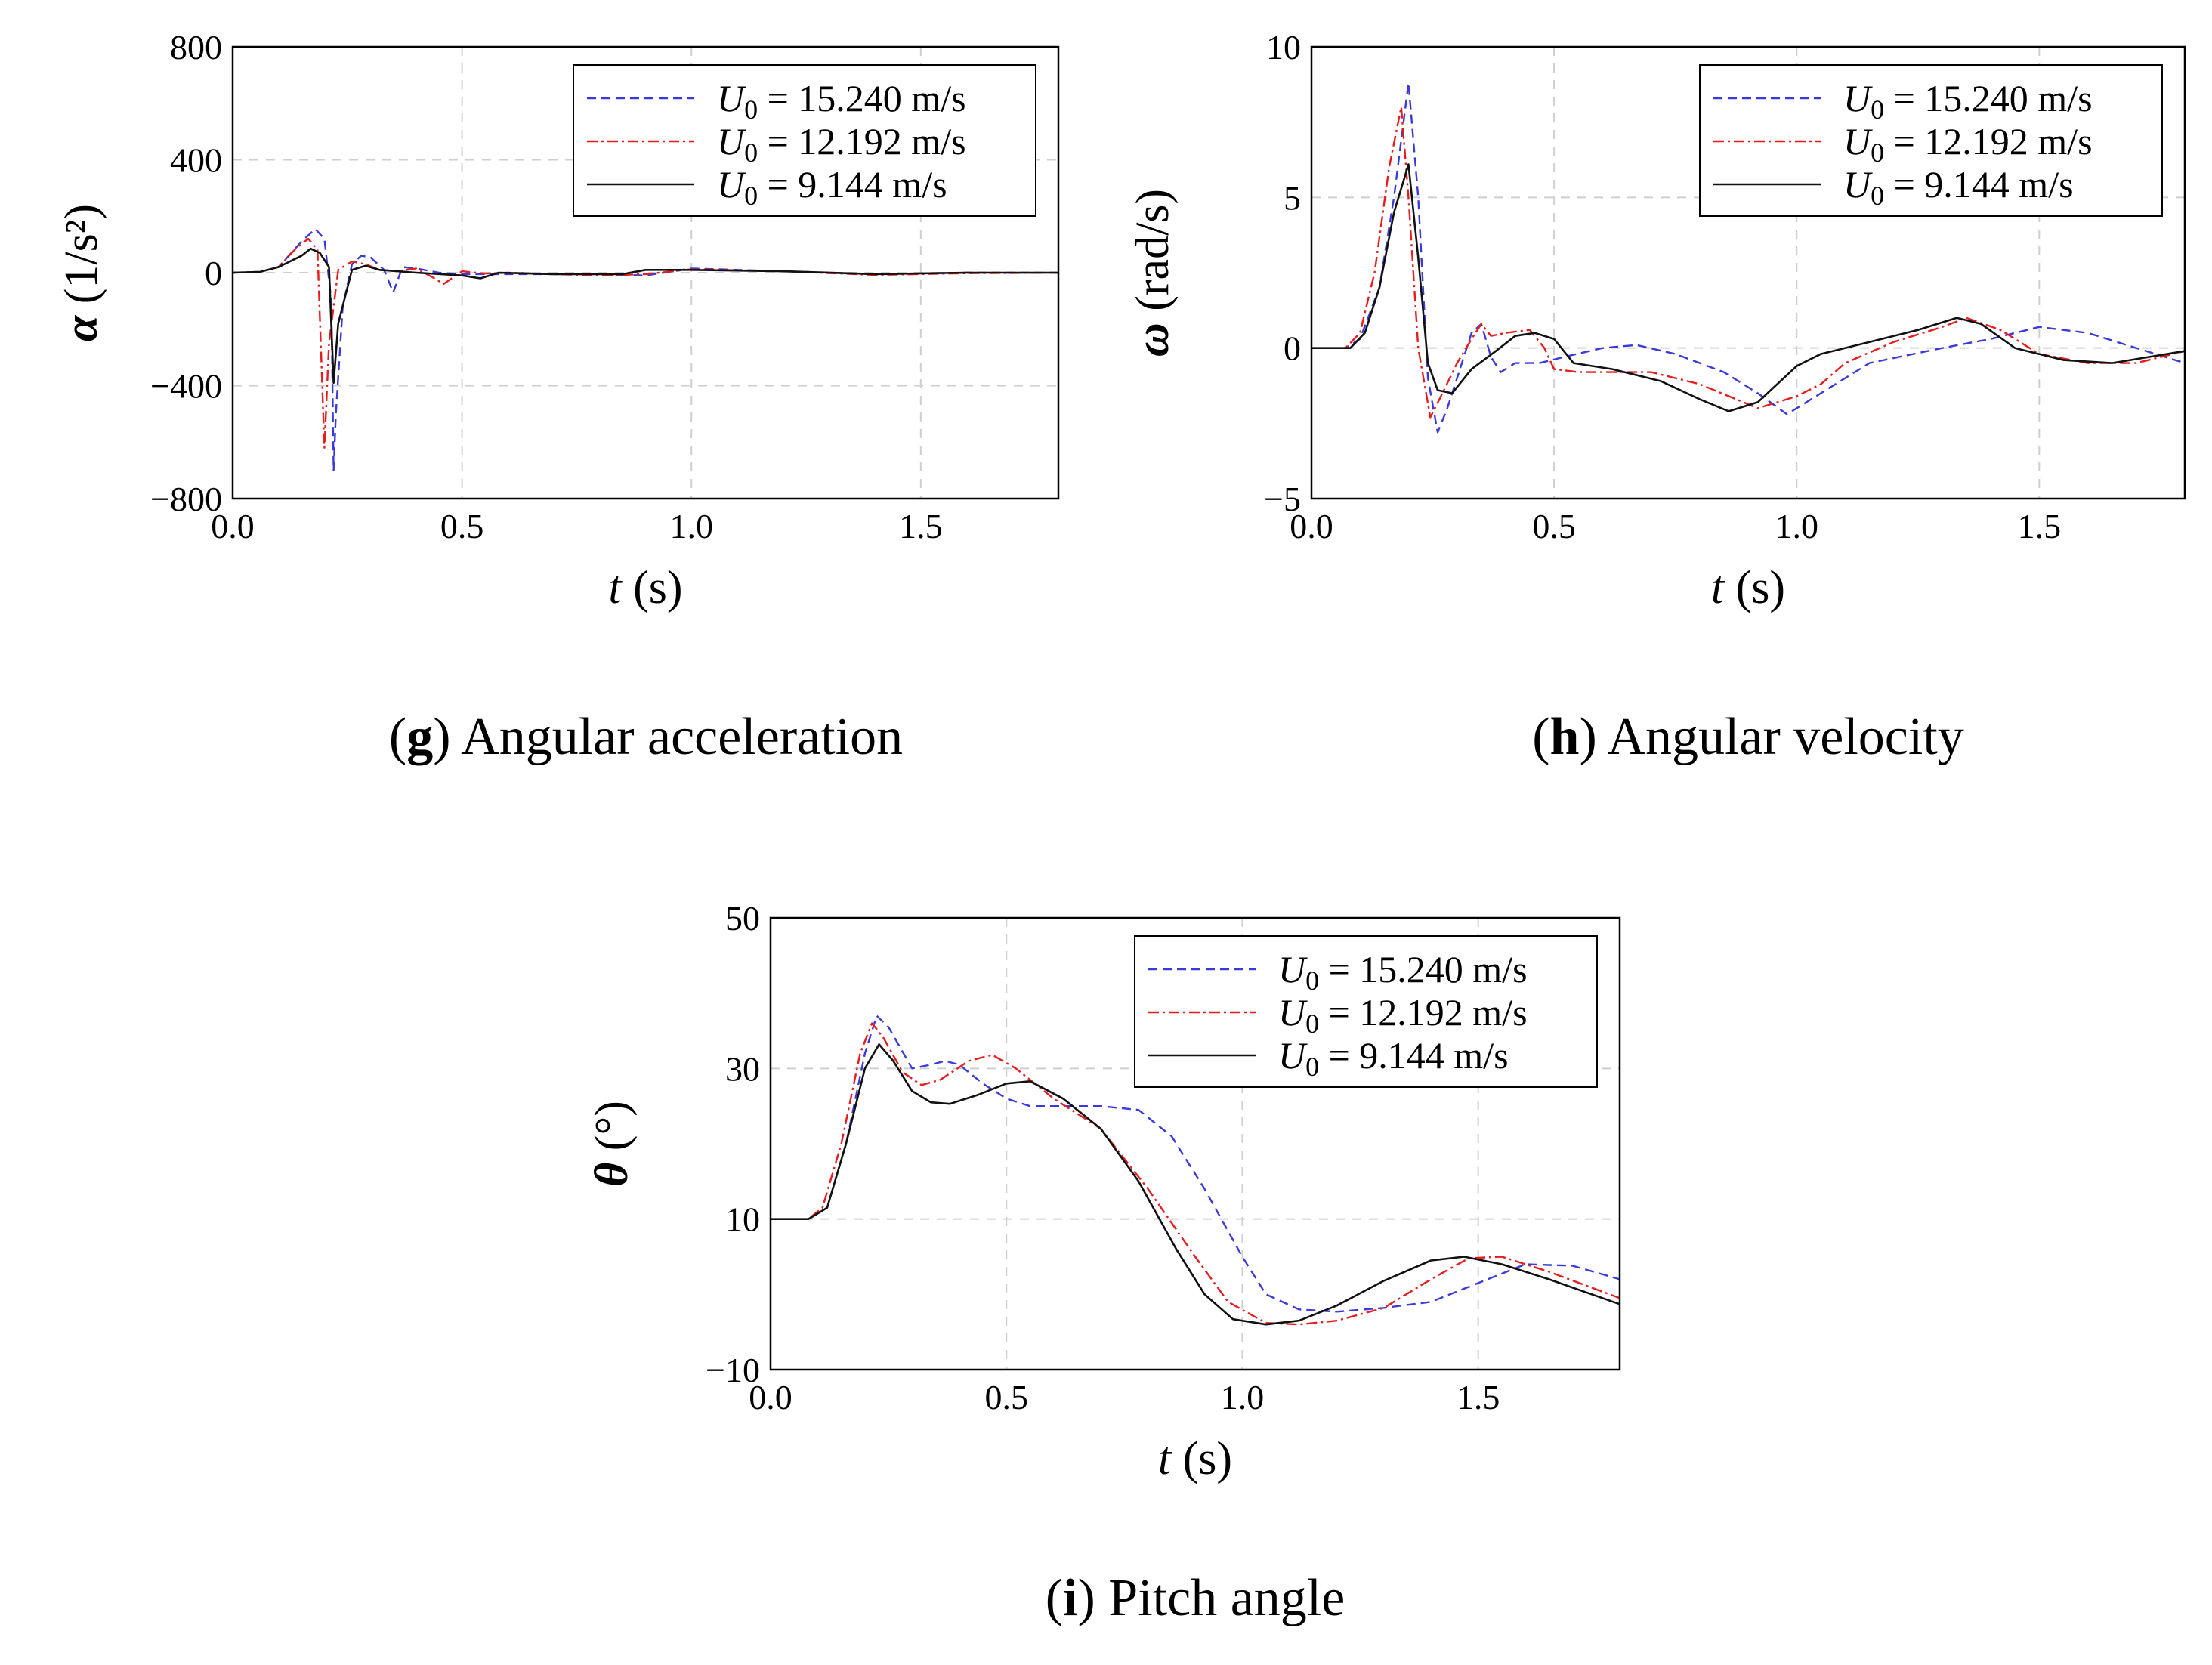  I want to click on panel-caption: (h) Angular velocity, so click(1748, 737).